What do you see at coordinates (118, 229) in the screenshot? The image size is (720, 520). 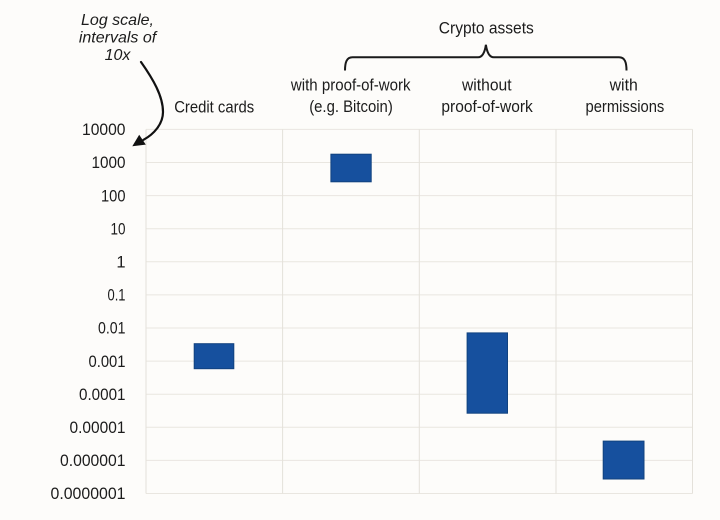 I see `svg-text: 10` at bounding box center [118, 229].